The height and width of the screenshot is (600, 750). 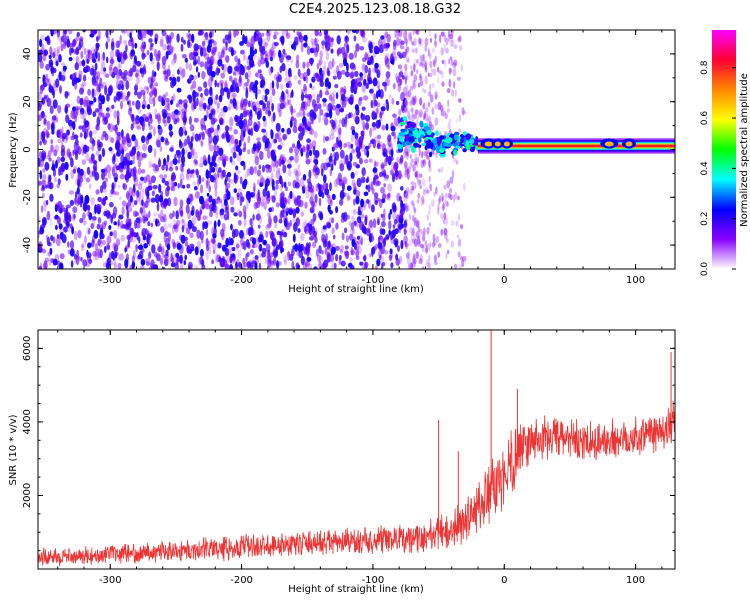 I want to click on y-tick-label: 40, so click(x=27, y=54).